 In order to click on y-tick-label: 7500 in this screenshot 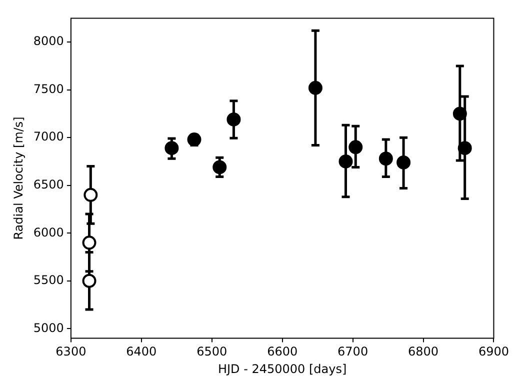, I will do `click(48, 89)`.